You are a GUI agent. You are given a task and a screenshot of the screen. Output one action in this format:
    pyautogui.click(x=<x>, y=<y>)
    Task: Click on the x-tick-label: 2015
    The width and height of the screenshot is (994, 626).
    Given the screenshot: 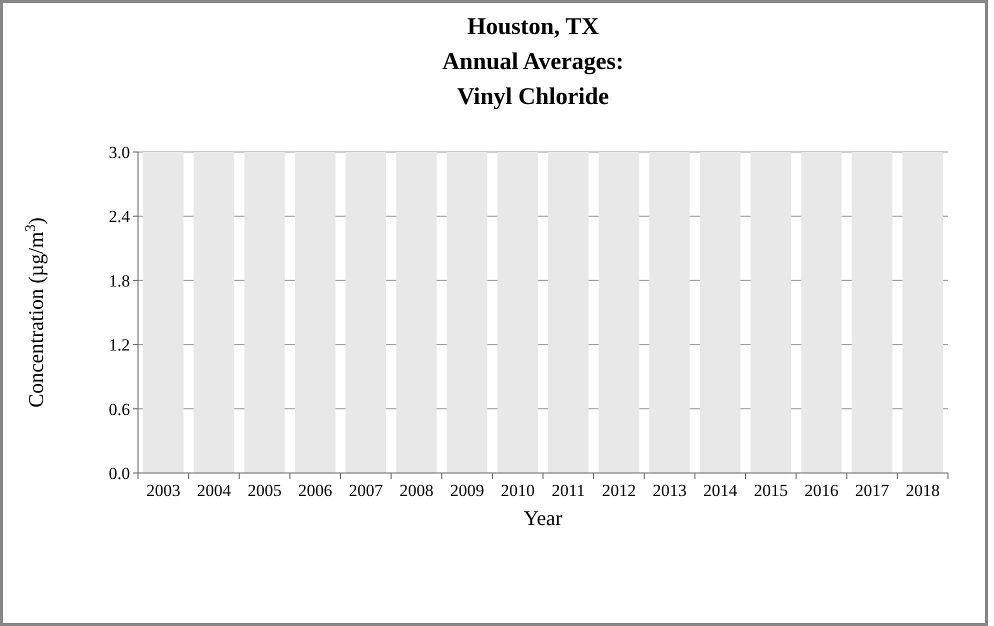 What is the action you would take?
    pyautogui.click(x=771, y=490)
    